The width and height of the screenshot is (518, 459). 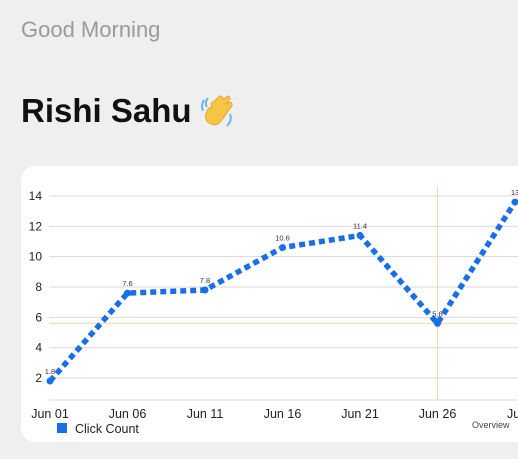 What do you see at coordinates (437, 313) in the screenshot?
I see `data-label: 5.6` at bounding box center [437, 313].